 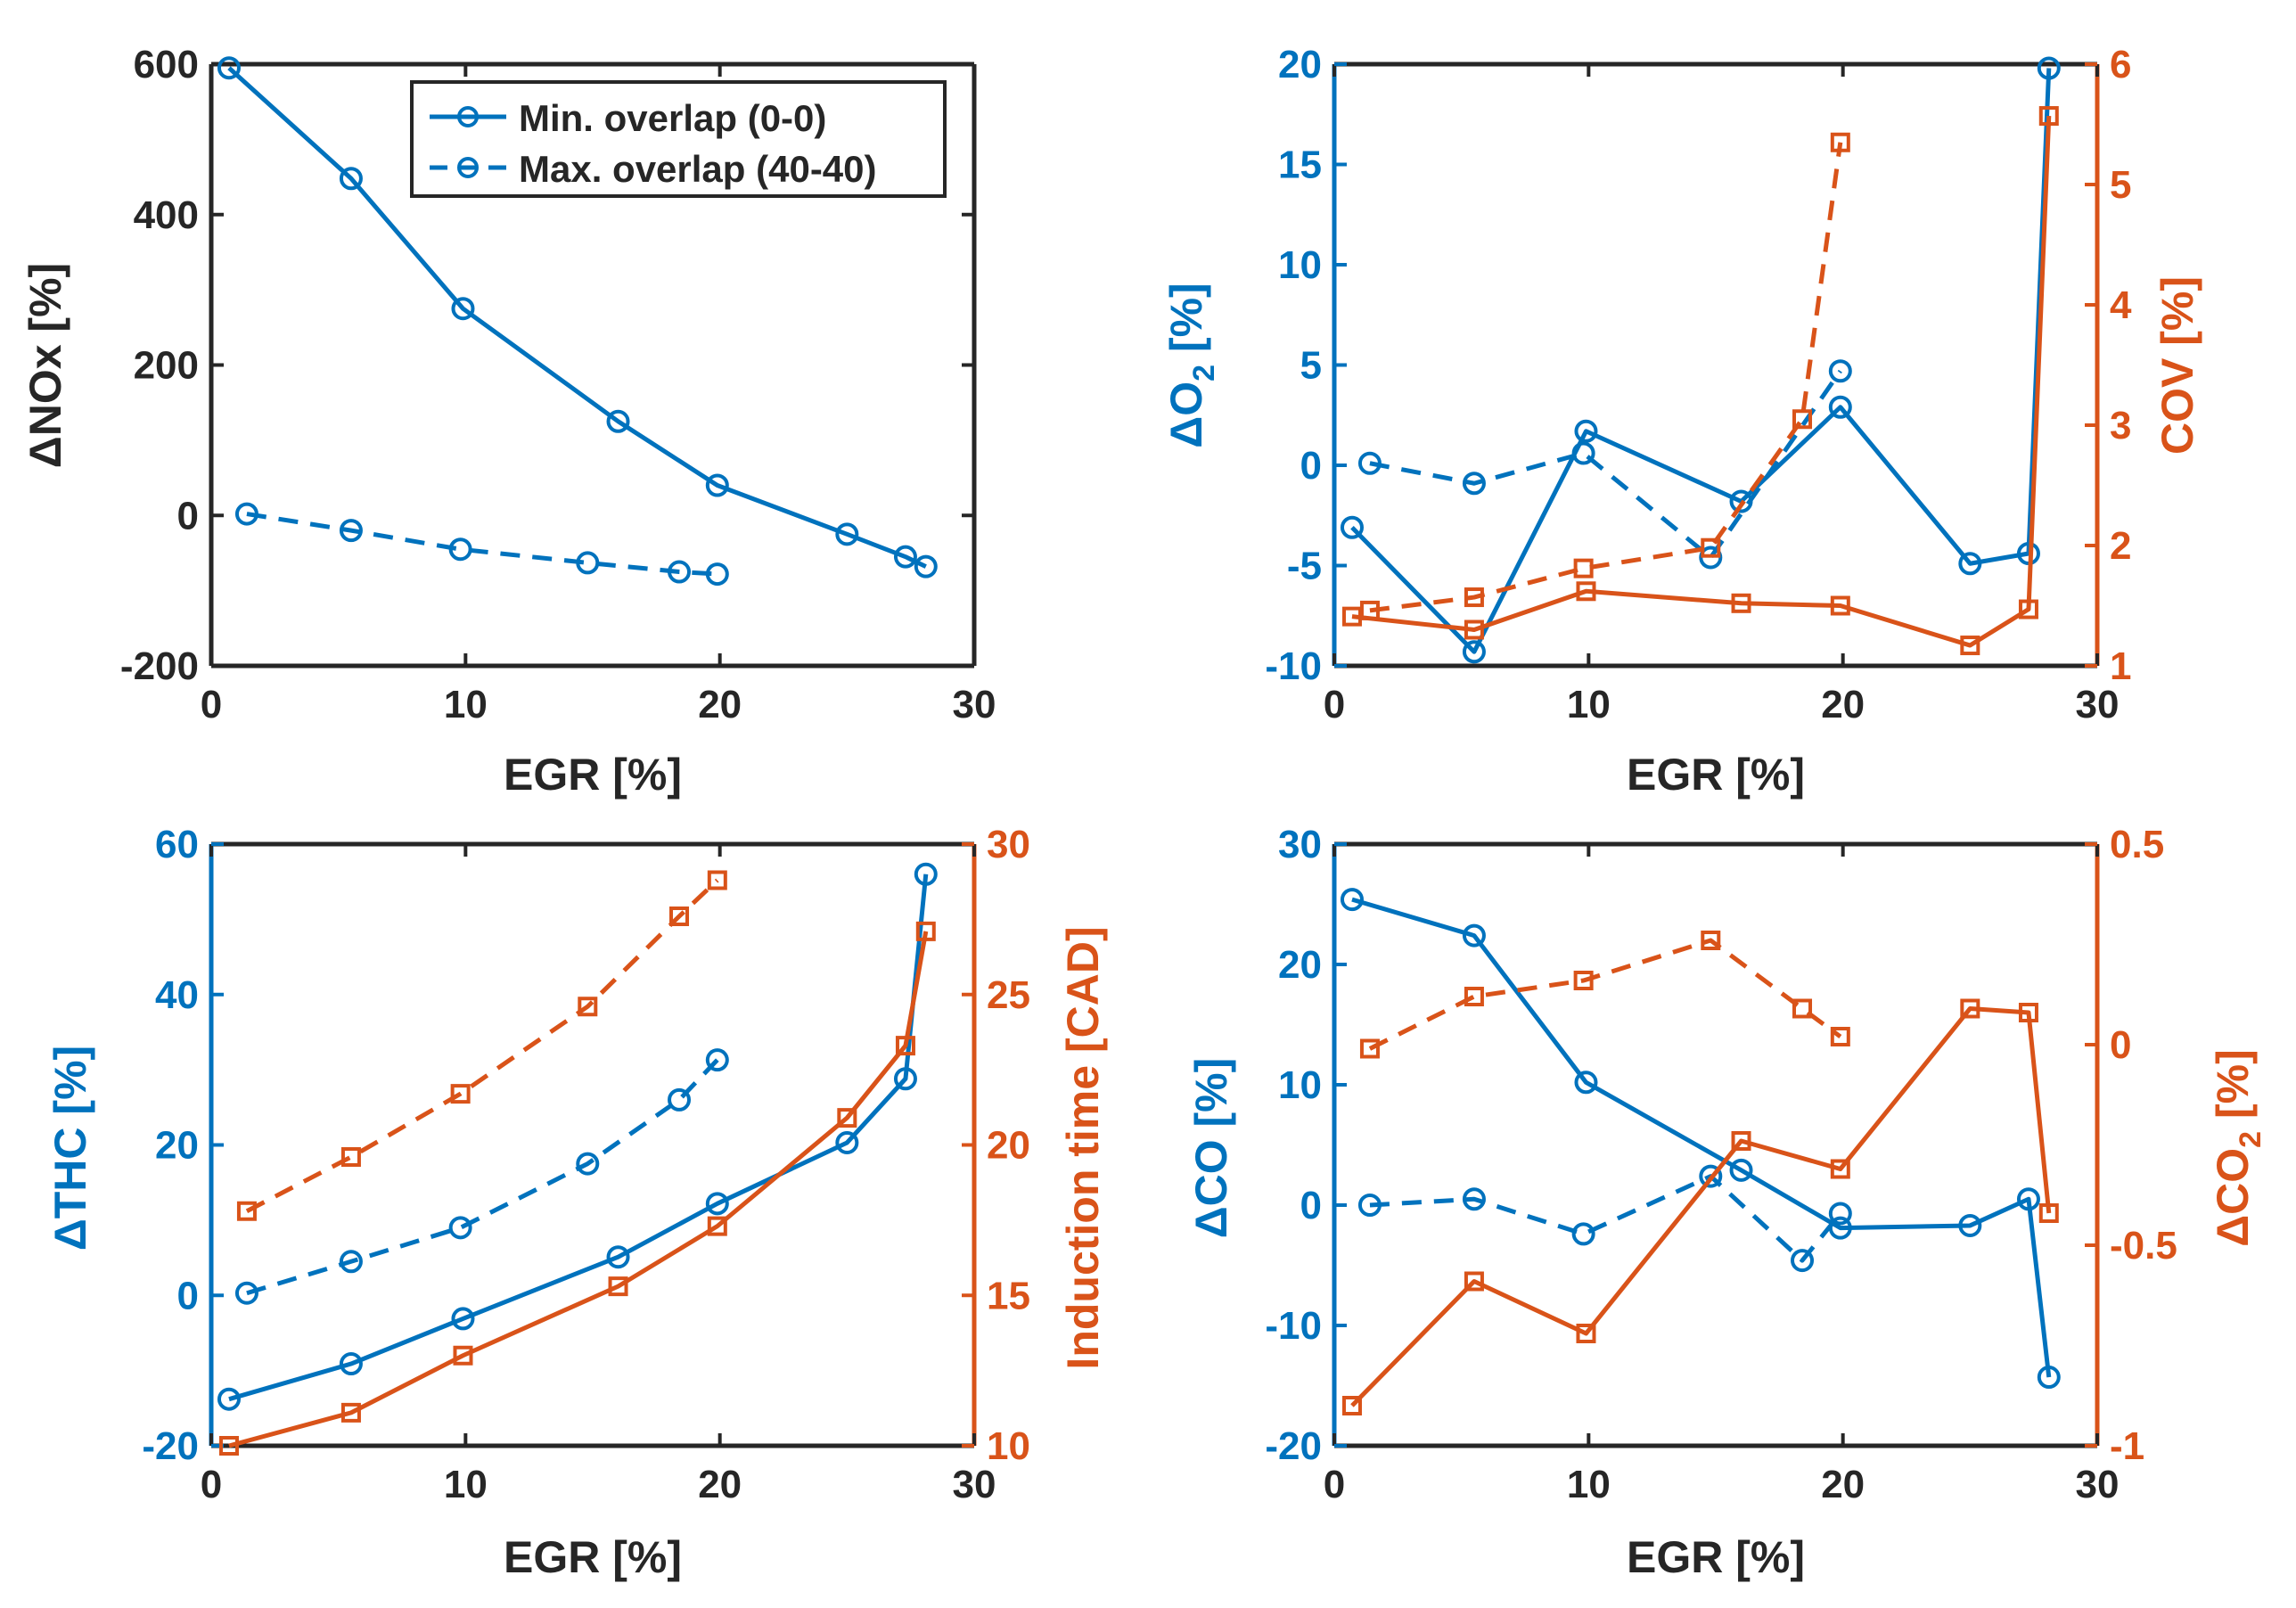 I want to click on co-y-tick-label-right: -0.5, so click(x=2143, y=1246).